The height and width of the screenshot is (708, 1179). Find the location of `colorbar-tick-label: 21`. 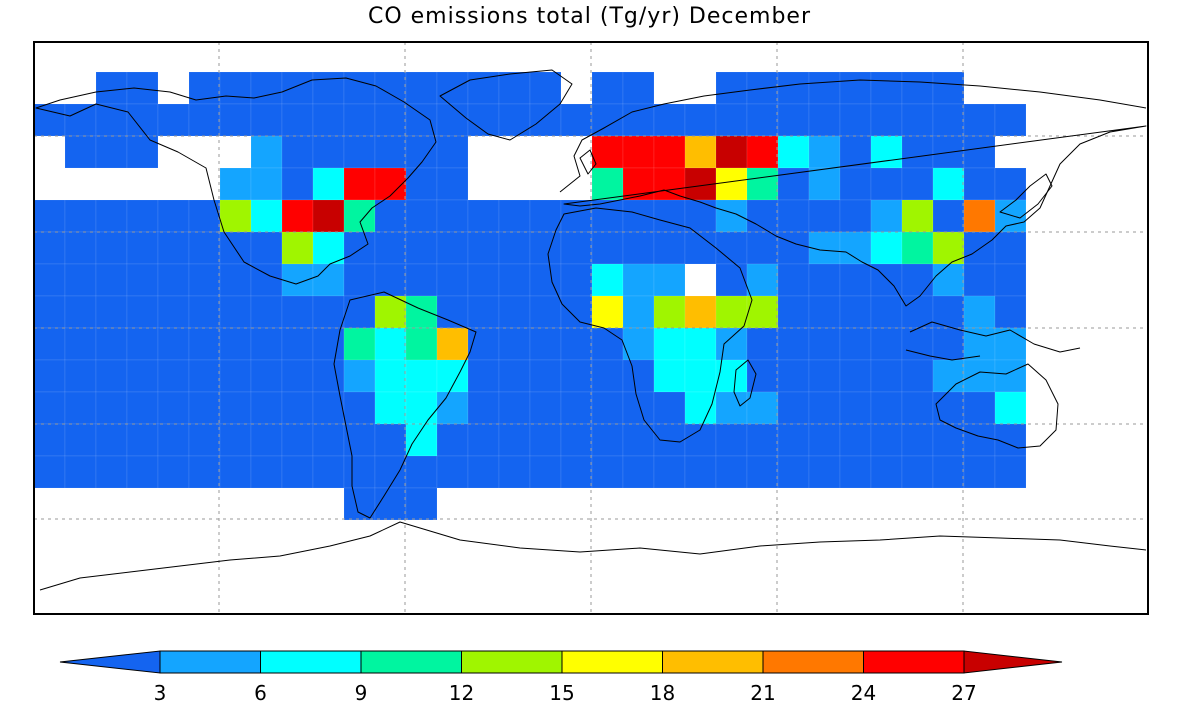

colorbar-tick-label: 21 is located at coordinates (762, 693).